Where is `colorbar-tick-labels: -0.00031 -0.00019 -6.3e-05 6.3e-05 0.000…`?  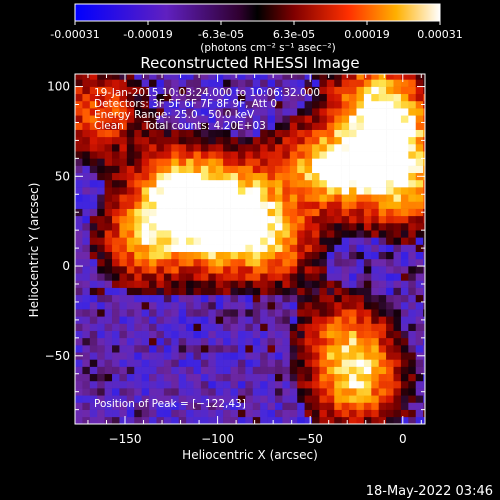
colorbar-tick-labels: -0.00031 -0.00019 -6.3e-05 6.3e-05 0.000… is located at coordinates (256, 34).